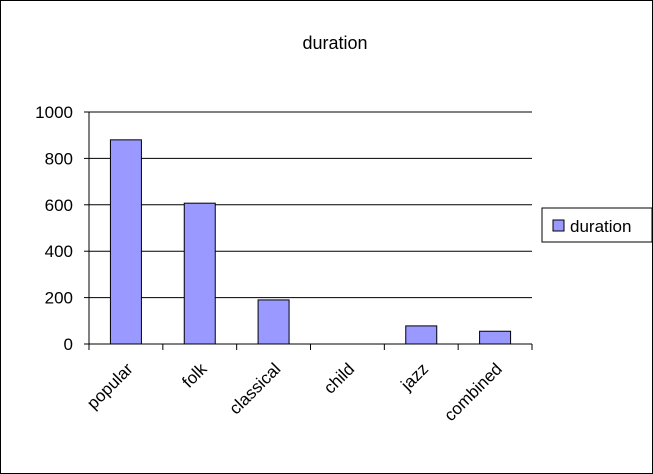 The image size is (653, 474). I want to click on y-tick-label: 1000, so click(54, 112).